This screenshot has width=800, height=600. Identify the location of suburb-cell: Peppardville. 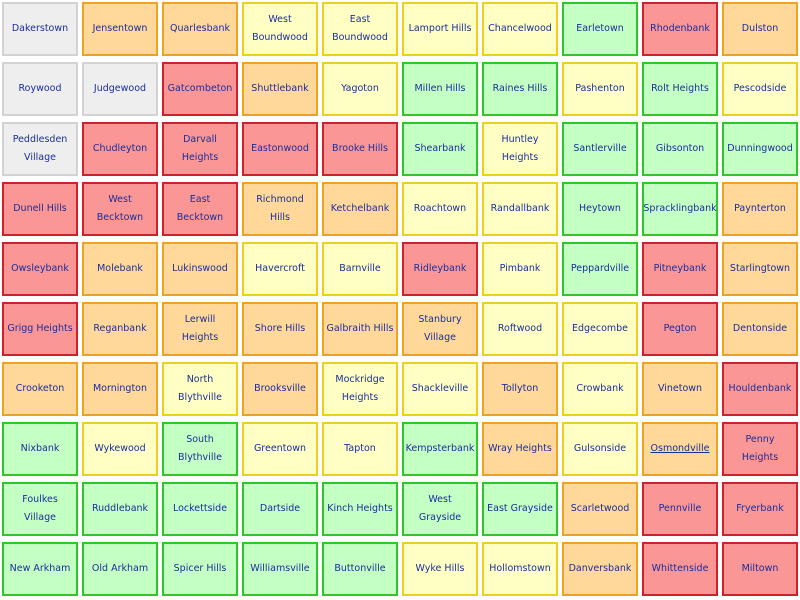
(600, 269).